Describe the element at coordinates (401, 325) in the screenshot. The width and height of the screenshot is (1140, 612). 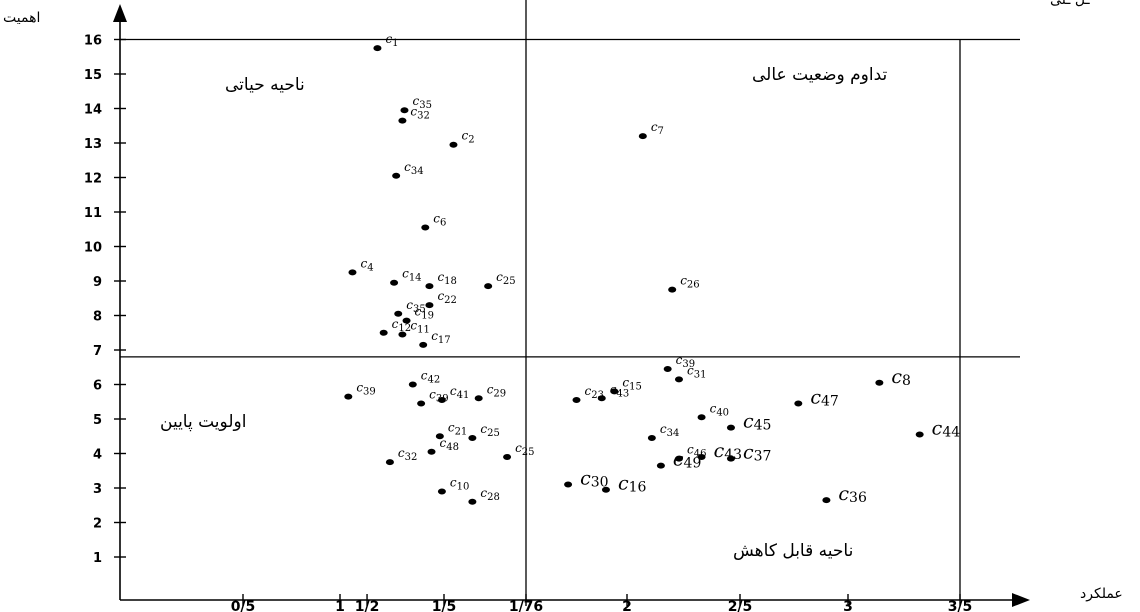
I see `data-point-label: c12` at that location.